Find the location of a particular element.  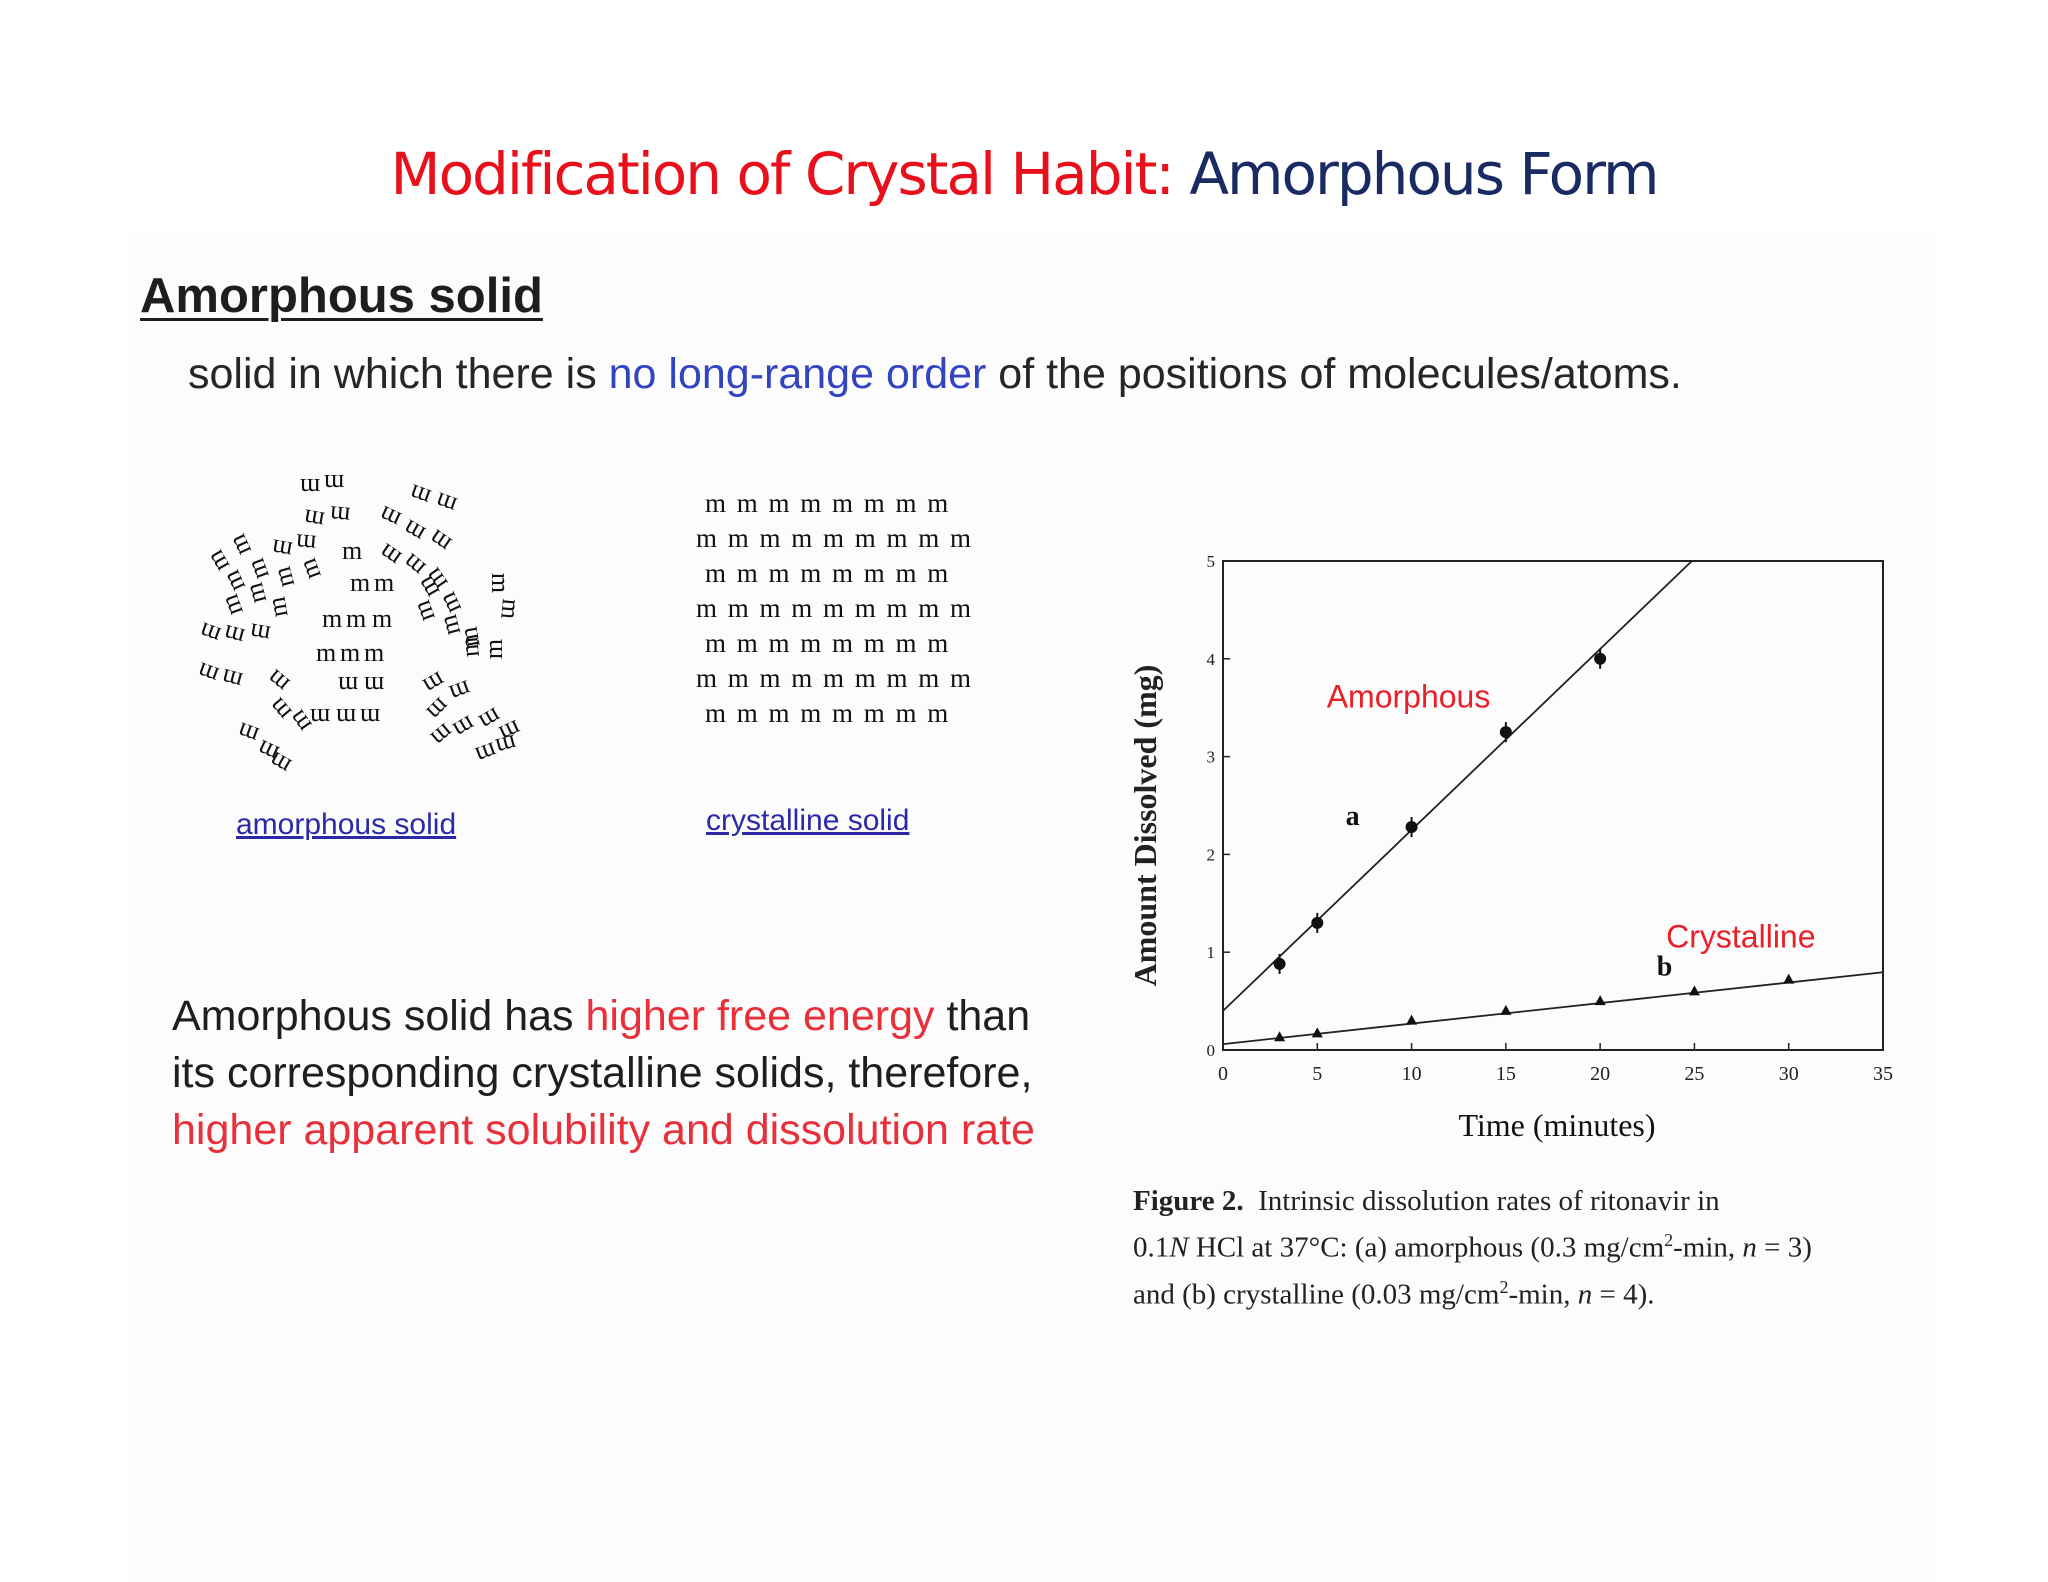

series-marker-b: b is located at coordinates (1665, 967).